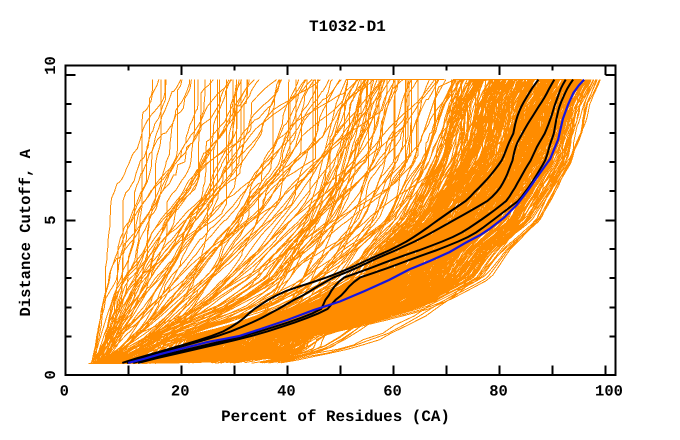  Describe the element at coordinates (286, 391) in the screenshot. I see `svg-text: 40` at that location.